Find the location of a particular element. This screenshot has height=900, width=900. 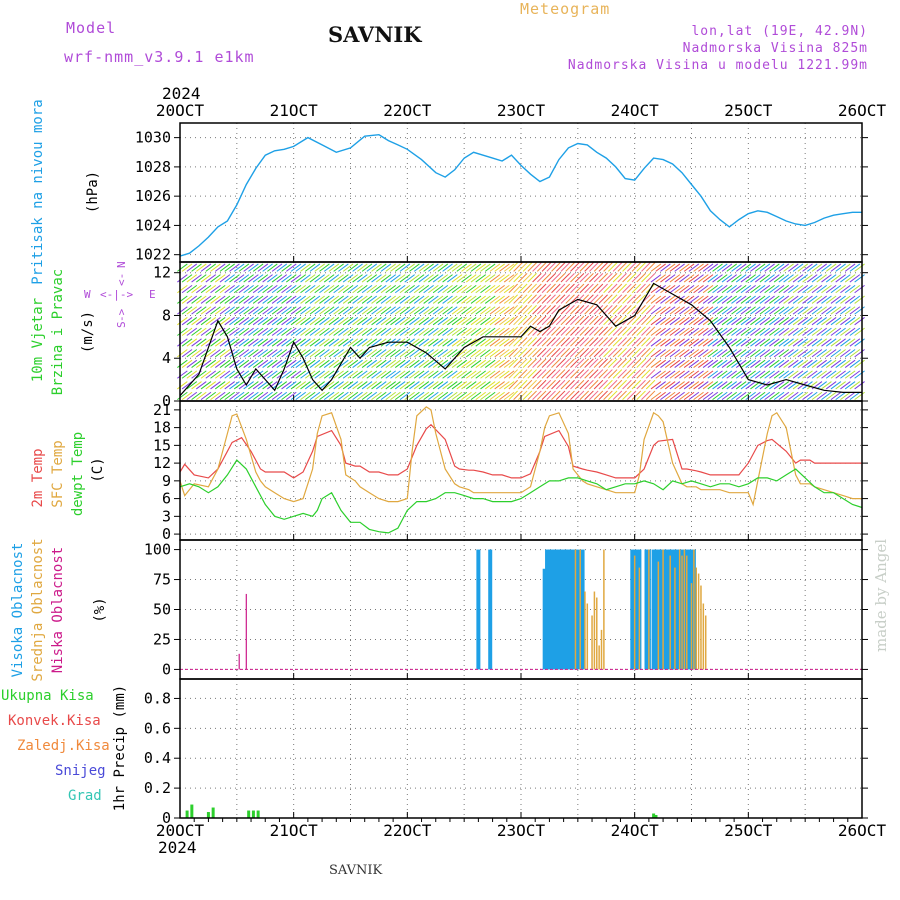

x-tick-label-top: 21OCT is located at coordinates (294, 110).